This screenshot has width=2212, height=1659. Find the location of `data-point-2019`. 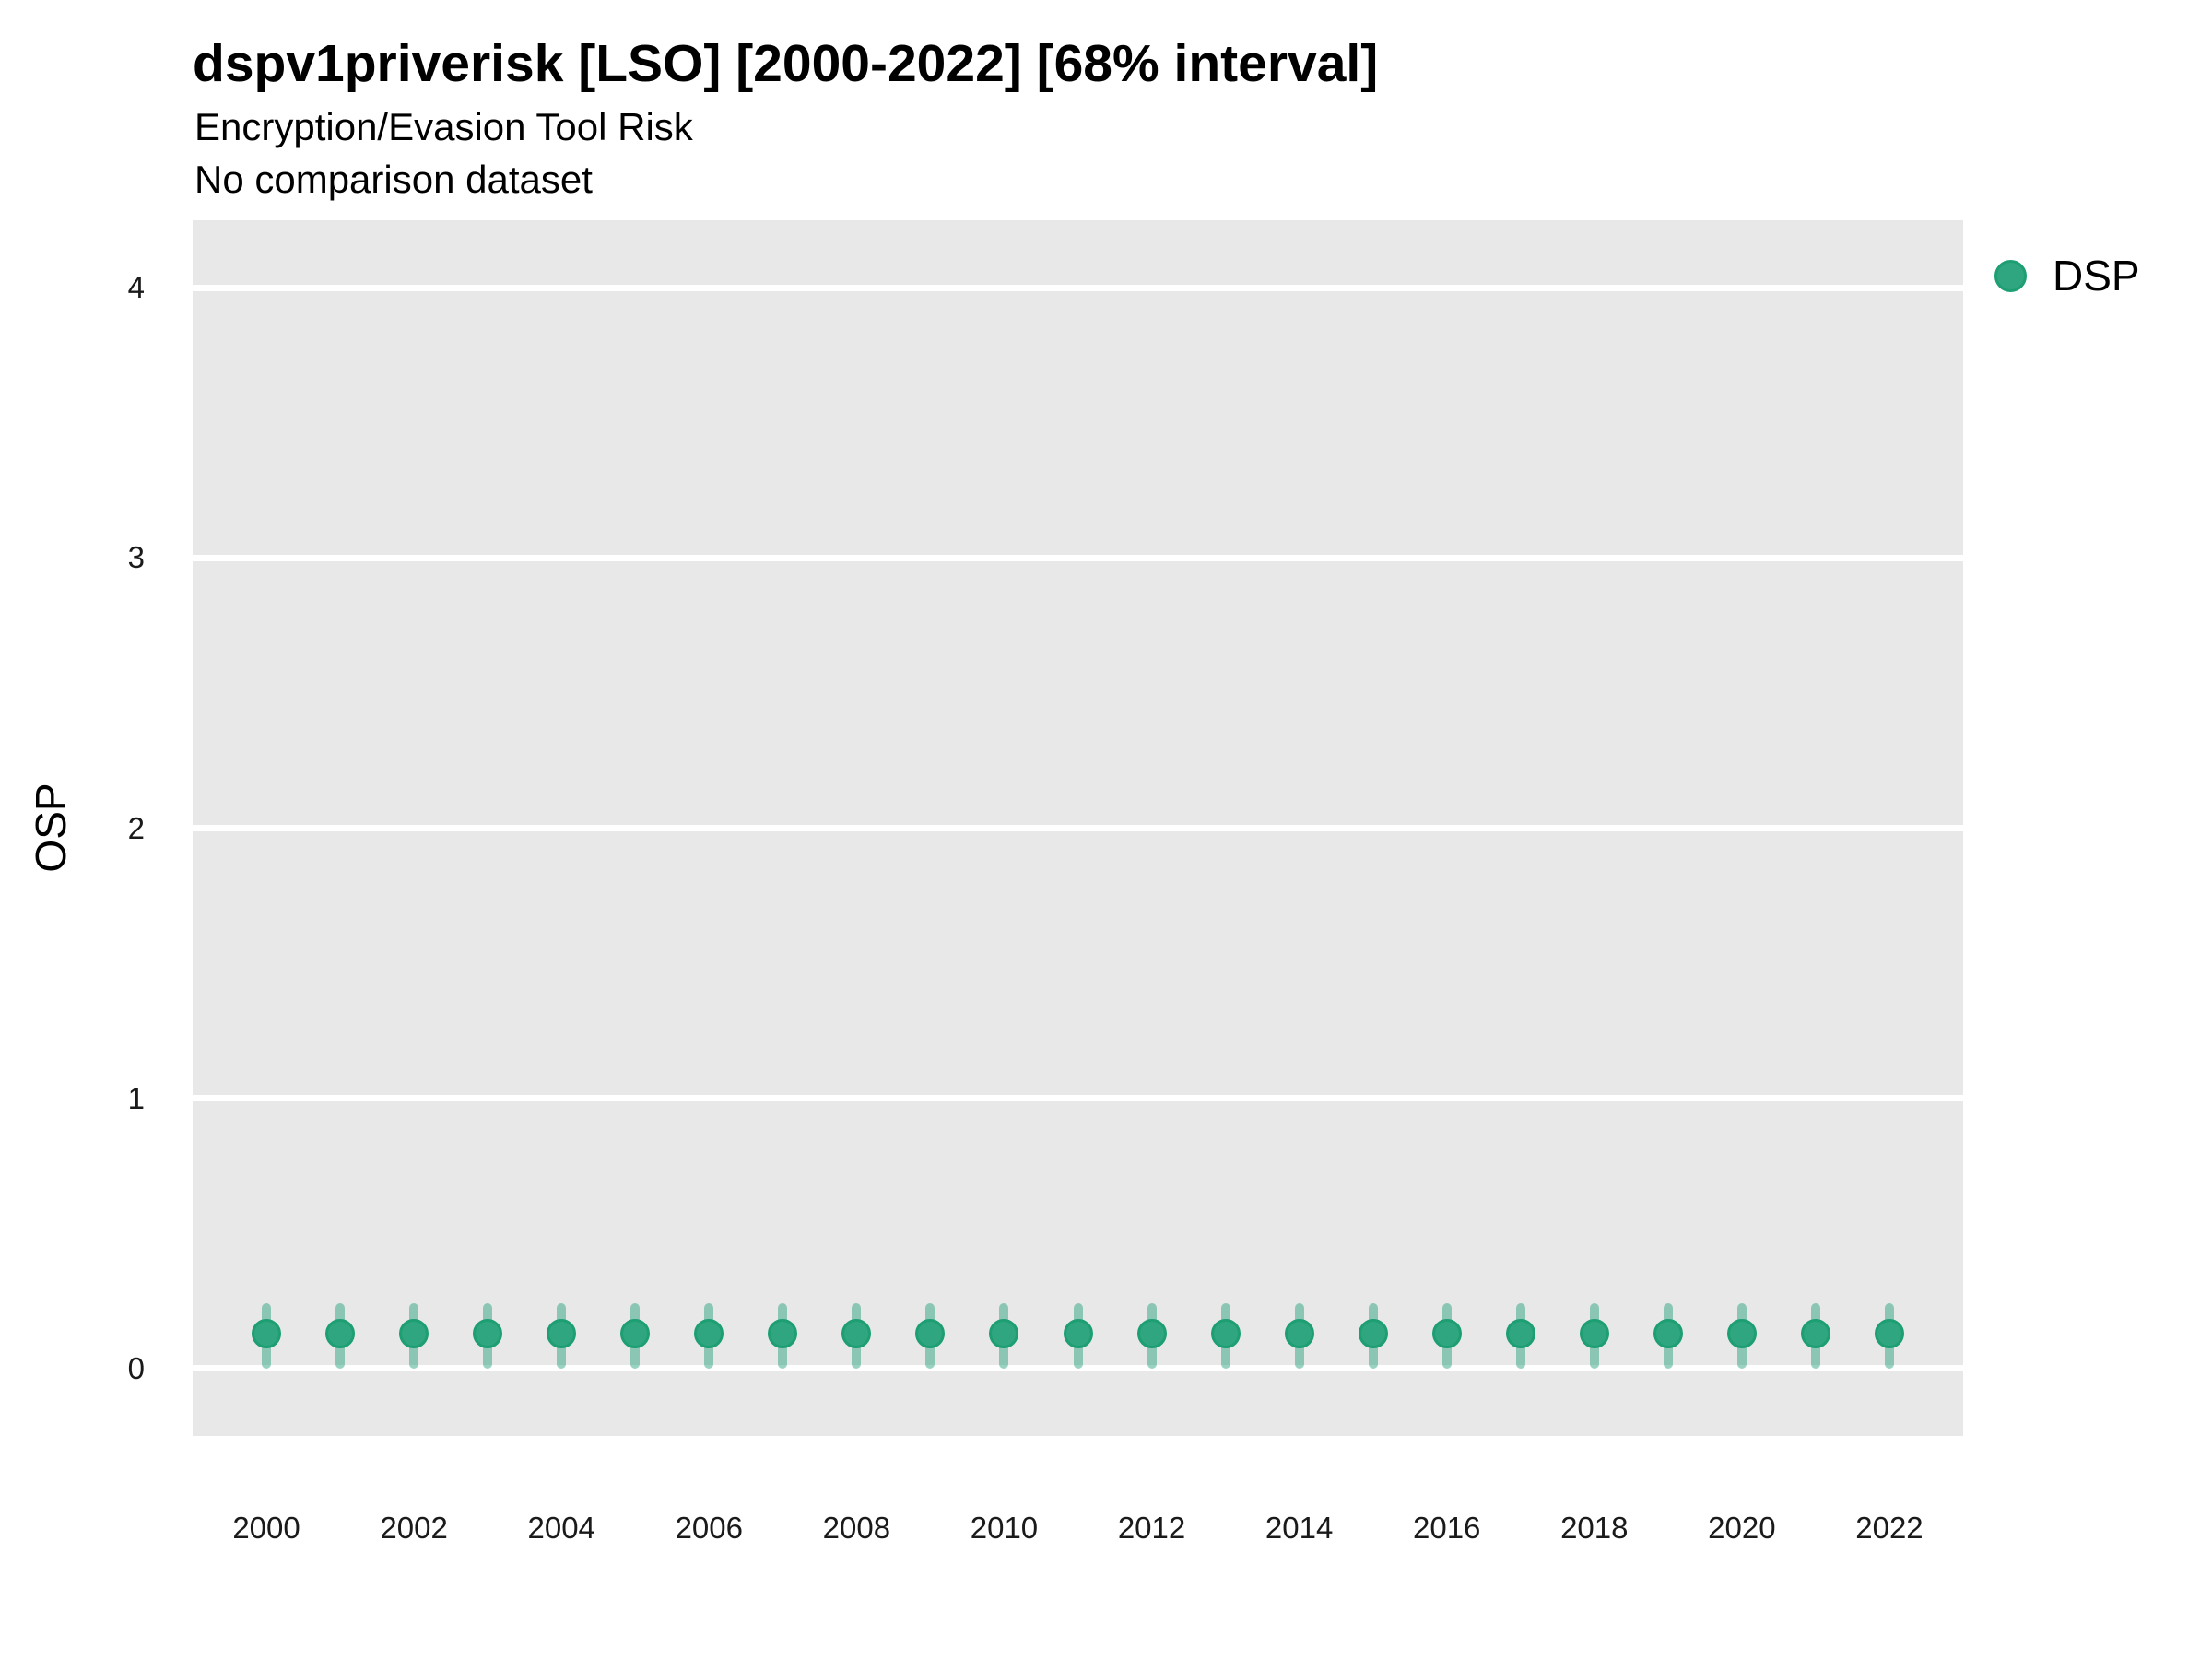

data-point-2019 is located at coordinates (1668, 1333).